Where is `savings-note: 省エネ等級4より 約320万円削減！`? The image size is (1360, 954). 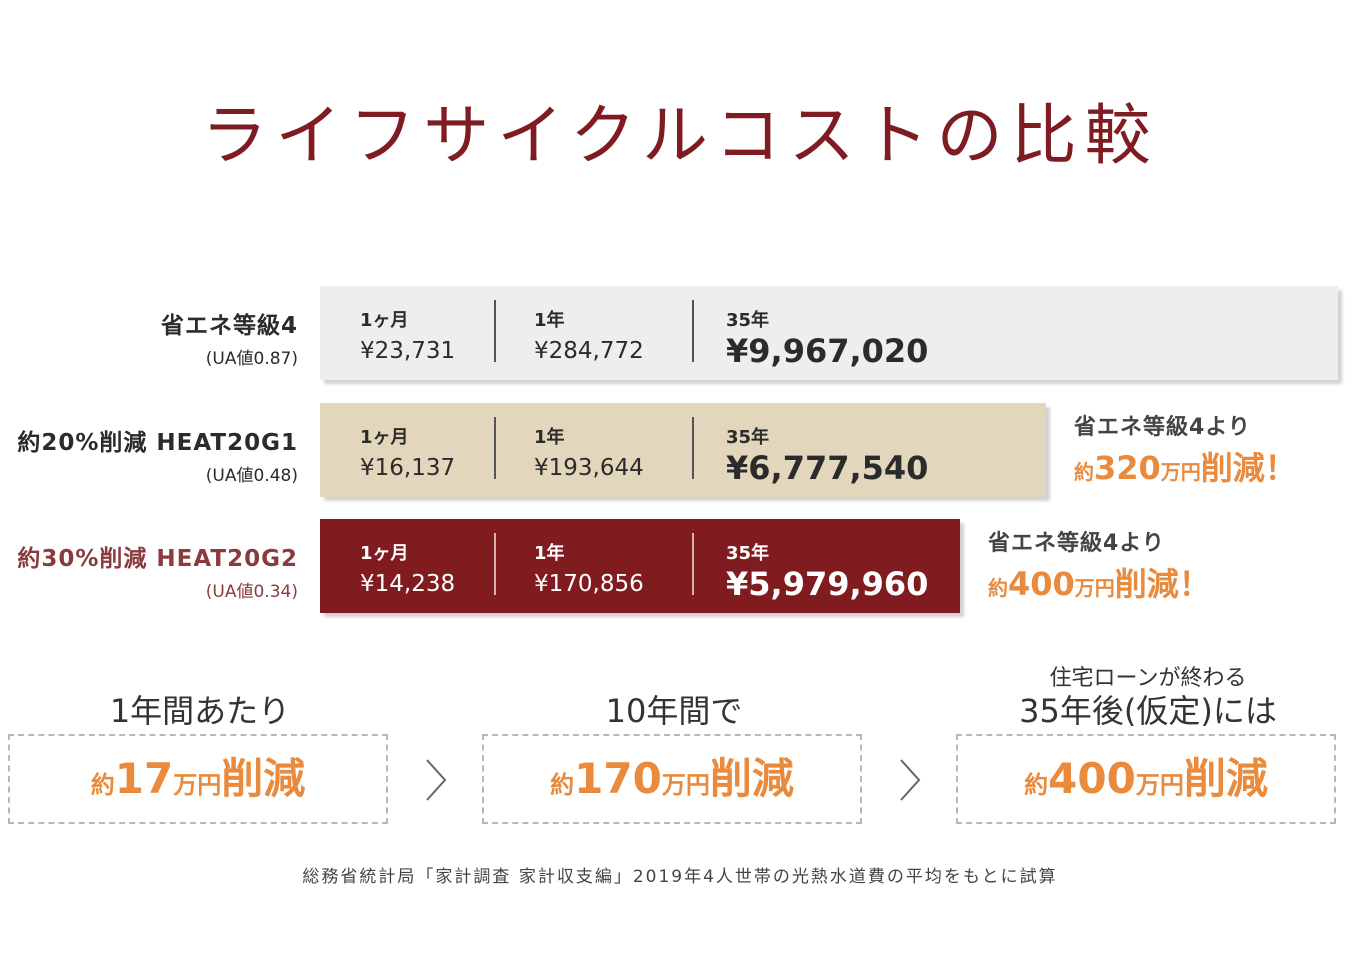
savings-note: 省エネ等級4より 約320万円削減！ is located at coordinates (1185, 449).